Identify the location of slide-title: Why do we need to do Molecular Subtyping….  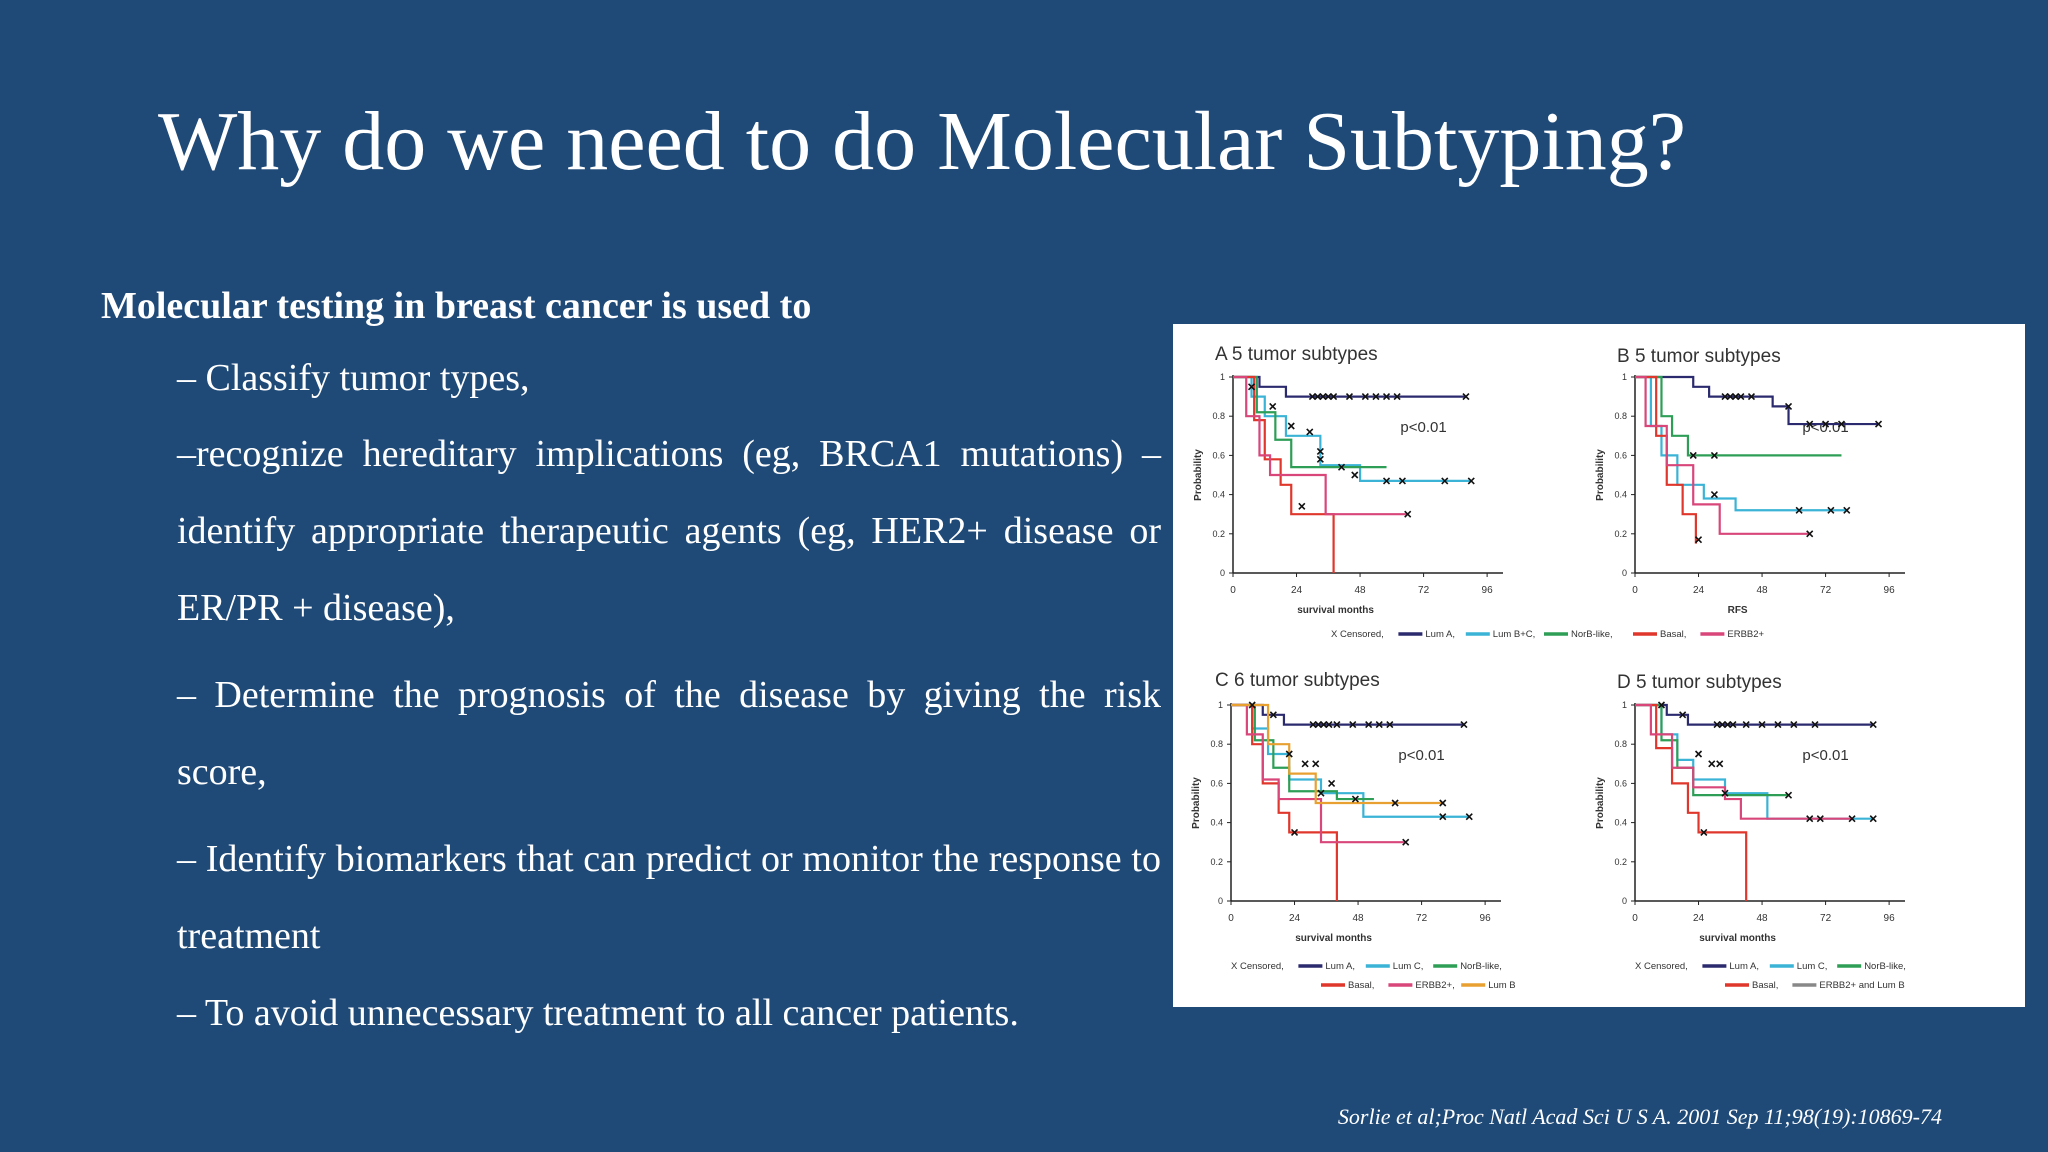
(922, 141).